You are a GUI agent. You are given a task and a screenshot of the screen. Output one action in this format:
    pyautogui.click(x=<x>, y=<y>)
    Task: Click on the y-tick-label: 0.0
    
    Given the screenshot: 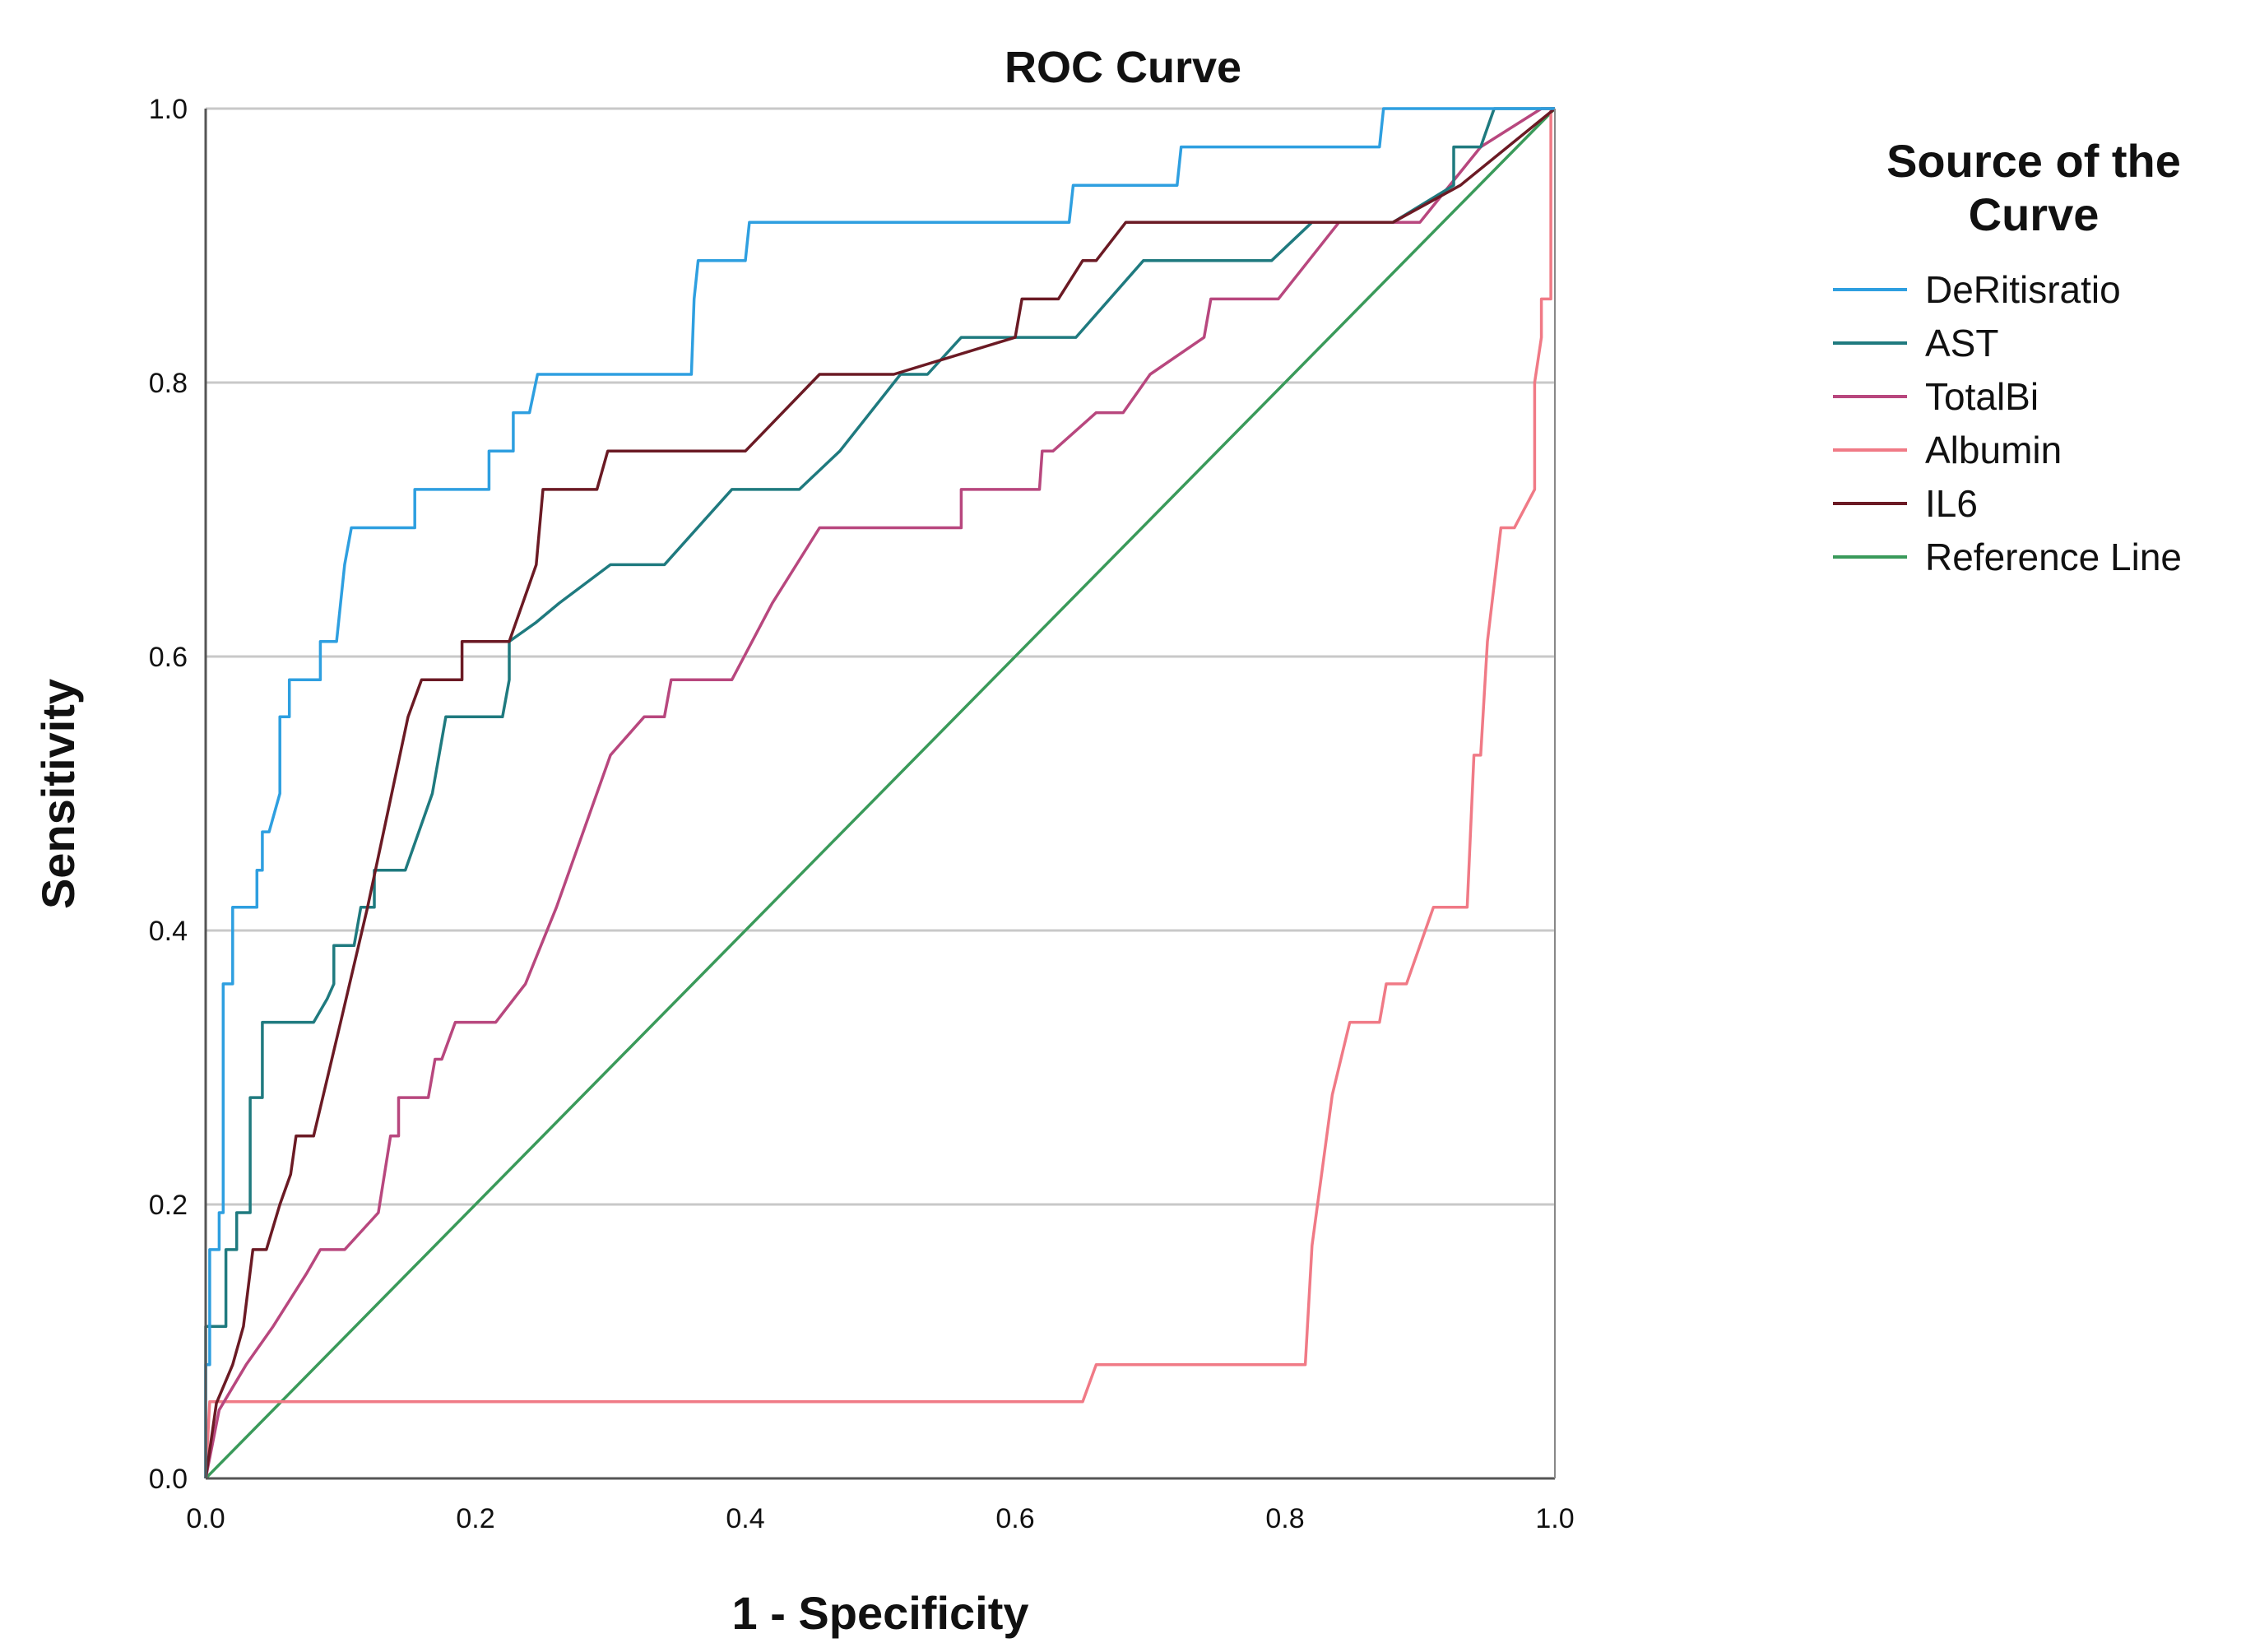 What is the action you would take?
    pyautogui.click(x=168, y=1480)
    